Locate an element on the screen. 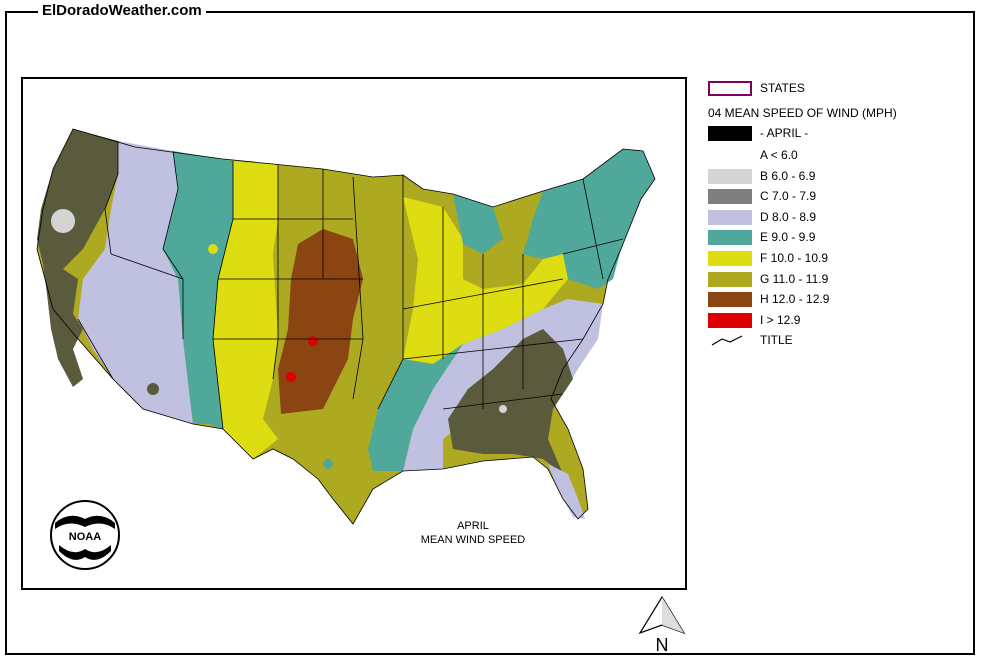  legend-swatch-H is located at coordinates (730, 300).